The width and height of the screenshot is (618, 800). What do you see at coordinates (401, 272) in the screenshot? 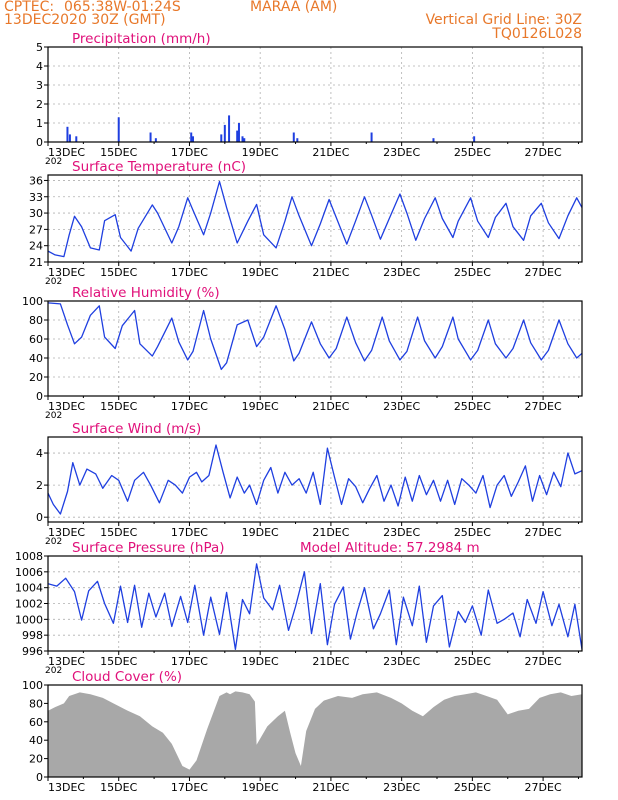
I see `temperature-xtick-label: 23DEC` at bounding box center [401, 272].